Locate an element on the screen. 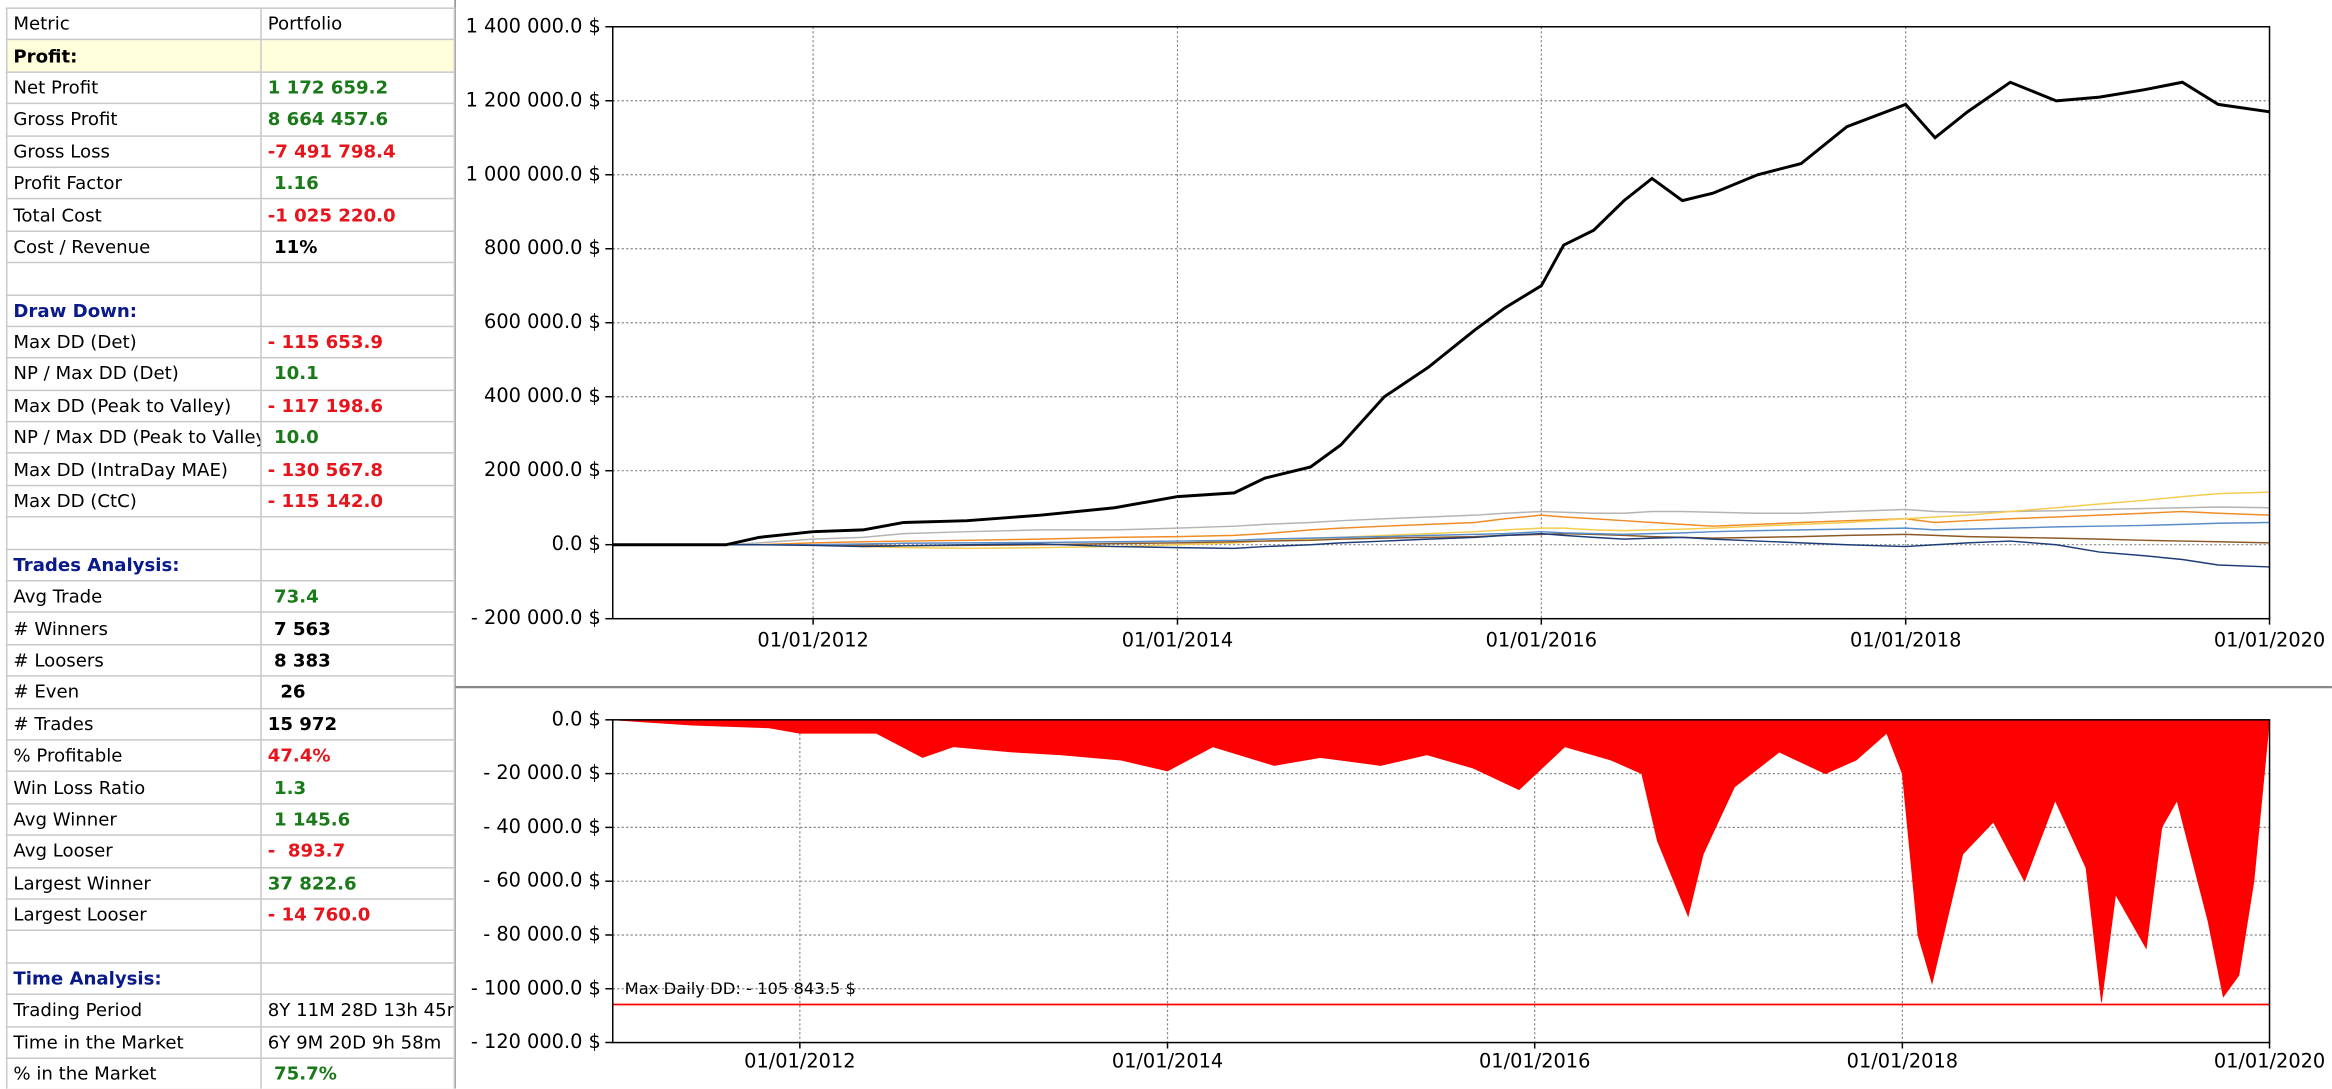  section-title: Trades Analysis: is located at coordinates (133, 565).